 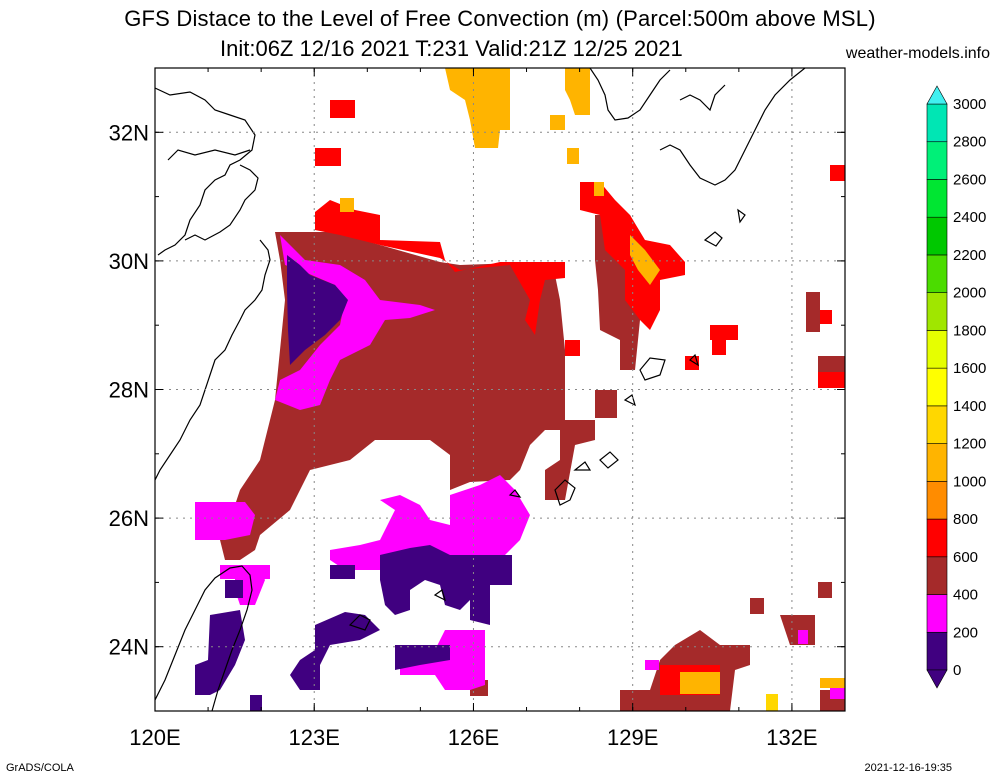 What do you see at coordinates (129, 647) in the screenshot?
I see `lat-tick-label: 24N` at bounding box center [129, 647].